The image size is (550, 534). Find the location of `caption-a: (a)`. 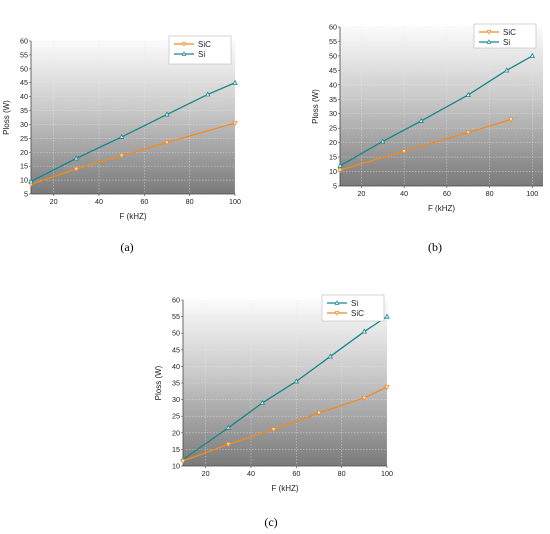

caption-a: (a) is located at coordinates (127, 247).